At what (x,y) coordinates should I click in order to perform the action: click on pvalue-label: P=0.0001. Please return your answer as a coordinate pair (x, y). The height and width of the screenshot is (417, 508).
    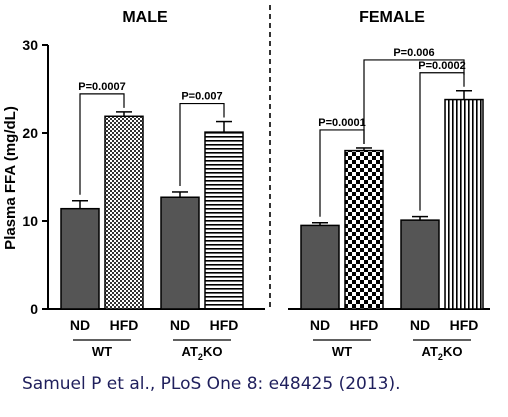
    Looking at the image, I should click on (341, 123).